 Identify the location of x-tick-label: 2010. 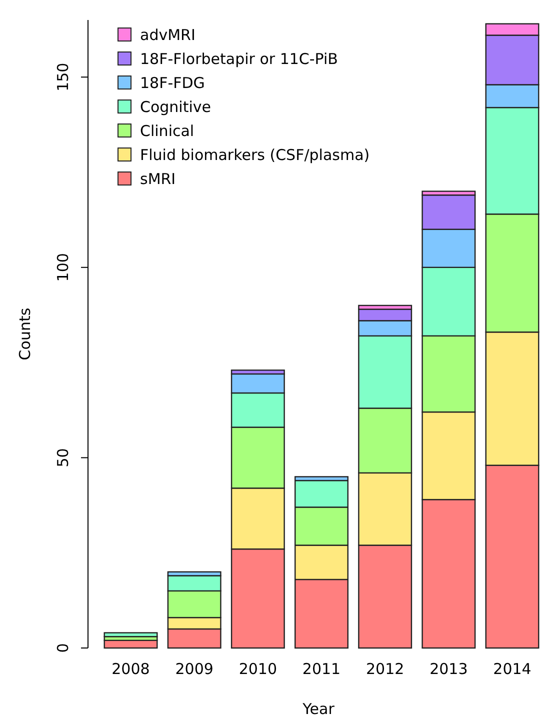
(258, 669).